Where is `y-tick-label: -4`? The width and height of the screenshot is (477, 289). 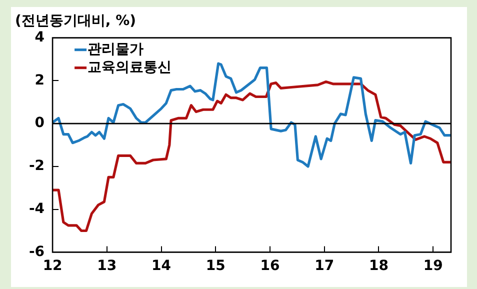 y-tick-label: -4 is located at coordinates (36, 208).